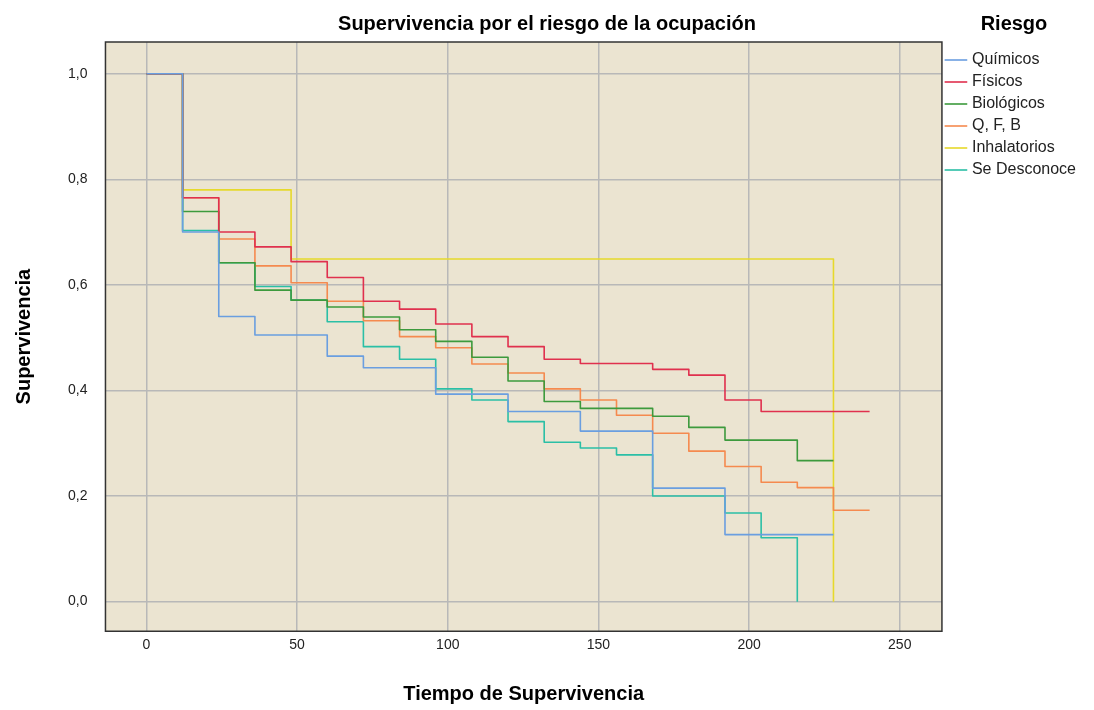 Image resolution: width=1094 pixels, height=710 pixels. I want to click on x-tick-label: 50, so click(297, 644).